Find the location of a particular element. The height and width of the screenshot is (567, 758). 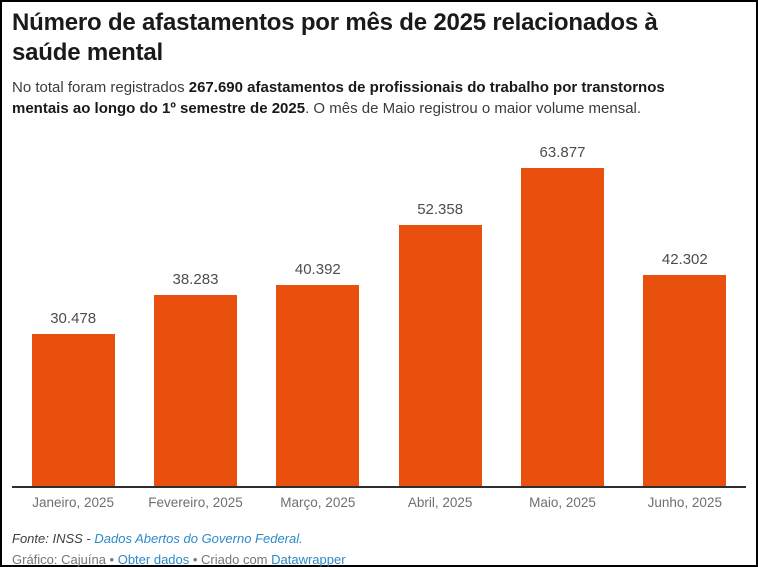

bar-column: 40.392 is located at coordinates (318, 313).